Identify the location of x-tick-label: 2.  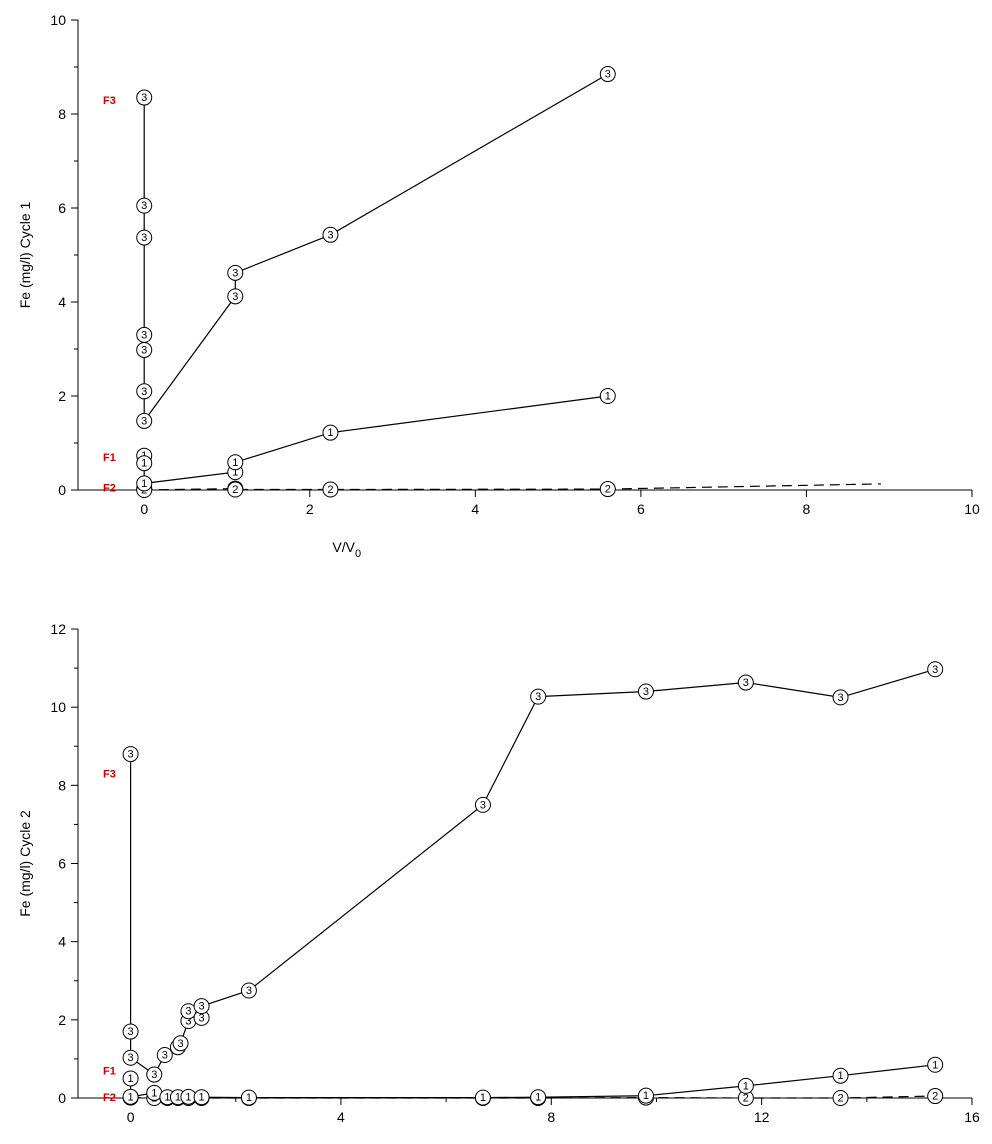
(310, 509).